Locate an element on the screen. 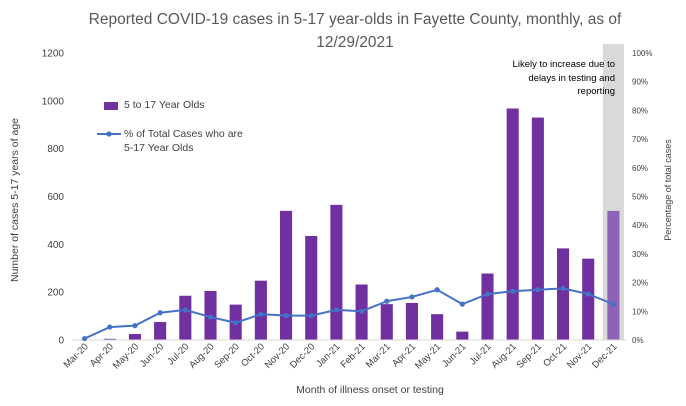  x-tick-label: Dec-20 is located at coordinates (302, 355).